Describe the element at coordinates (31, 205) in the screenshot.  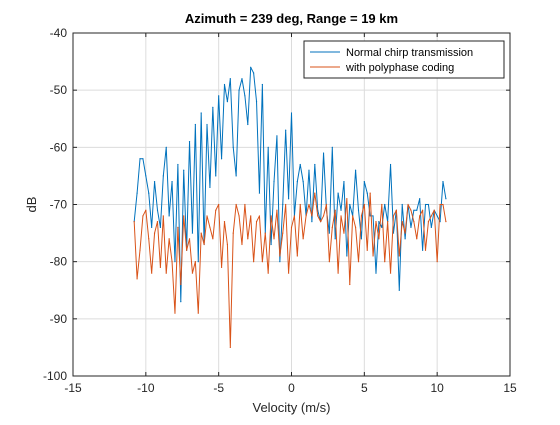
I see `y-axis-label: dB` at that location.